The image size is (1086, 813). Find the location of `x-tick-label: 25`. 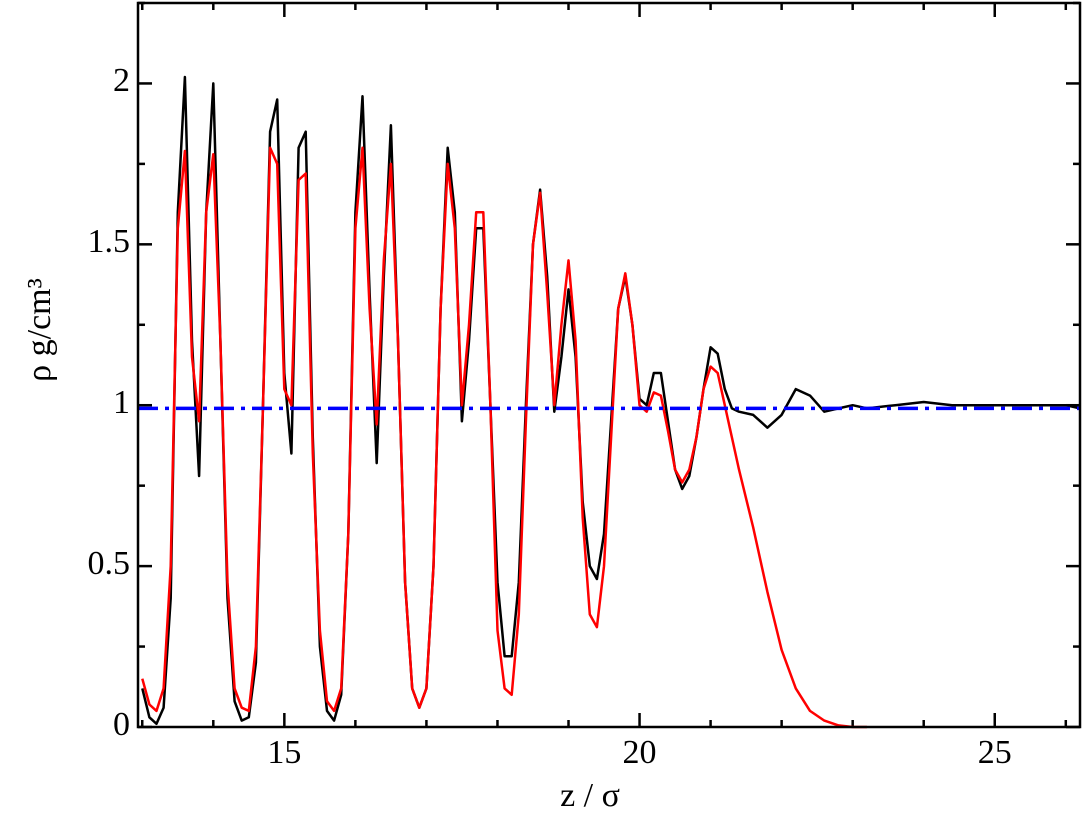

x-tick-label: 25 is located at coordinates (995, 752).